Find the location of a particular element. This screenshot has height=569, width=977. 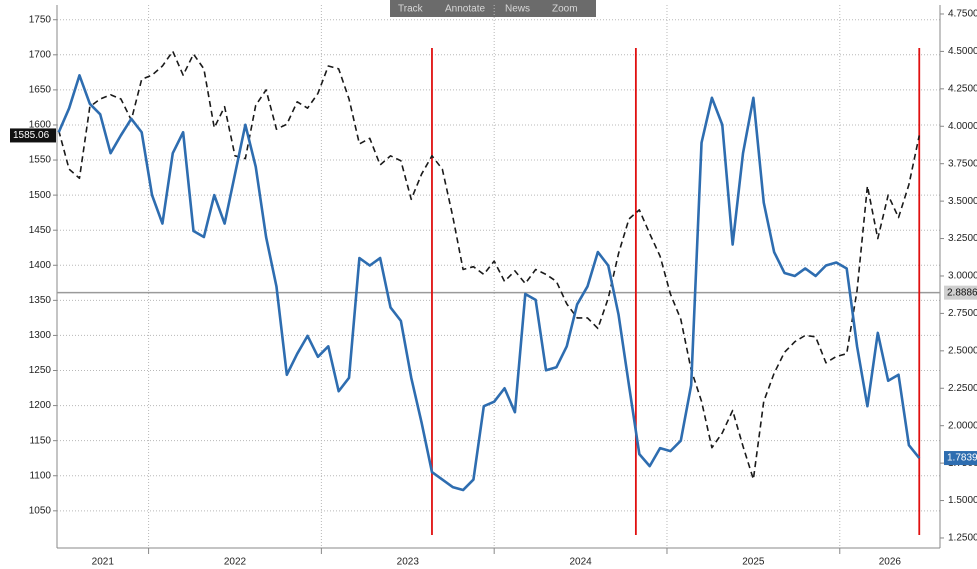

y2-tick-label: 4.0000 is located at coordinates (962, 126).